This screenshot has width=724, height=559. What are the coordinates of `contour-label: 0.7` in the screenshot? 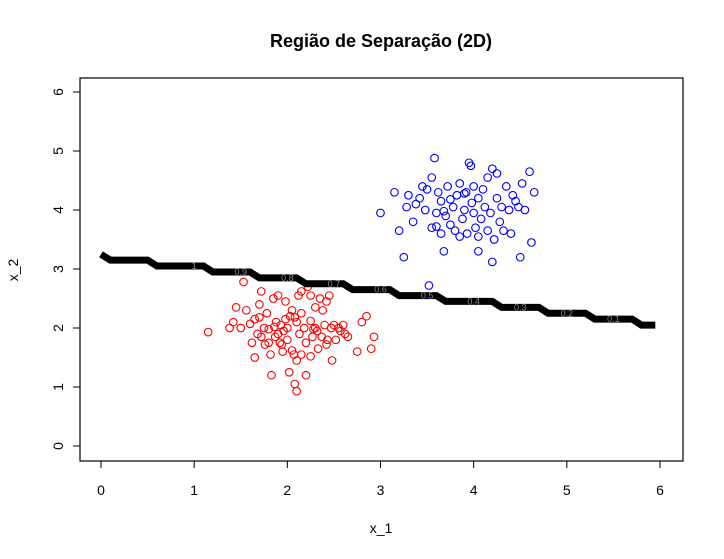 It's located at (334, 284).